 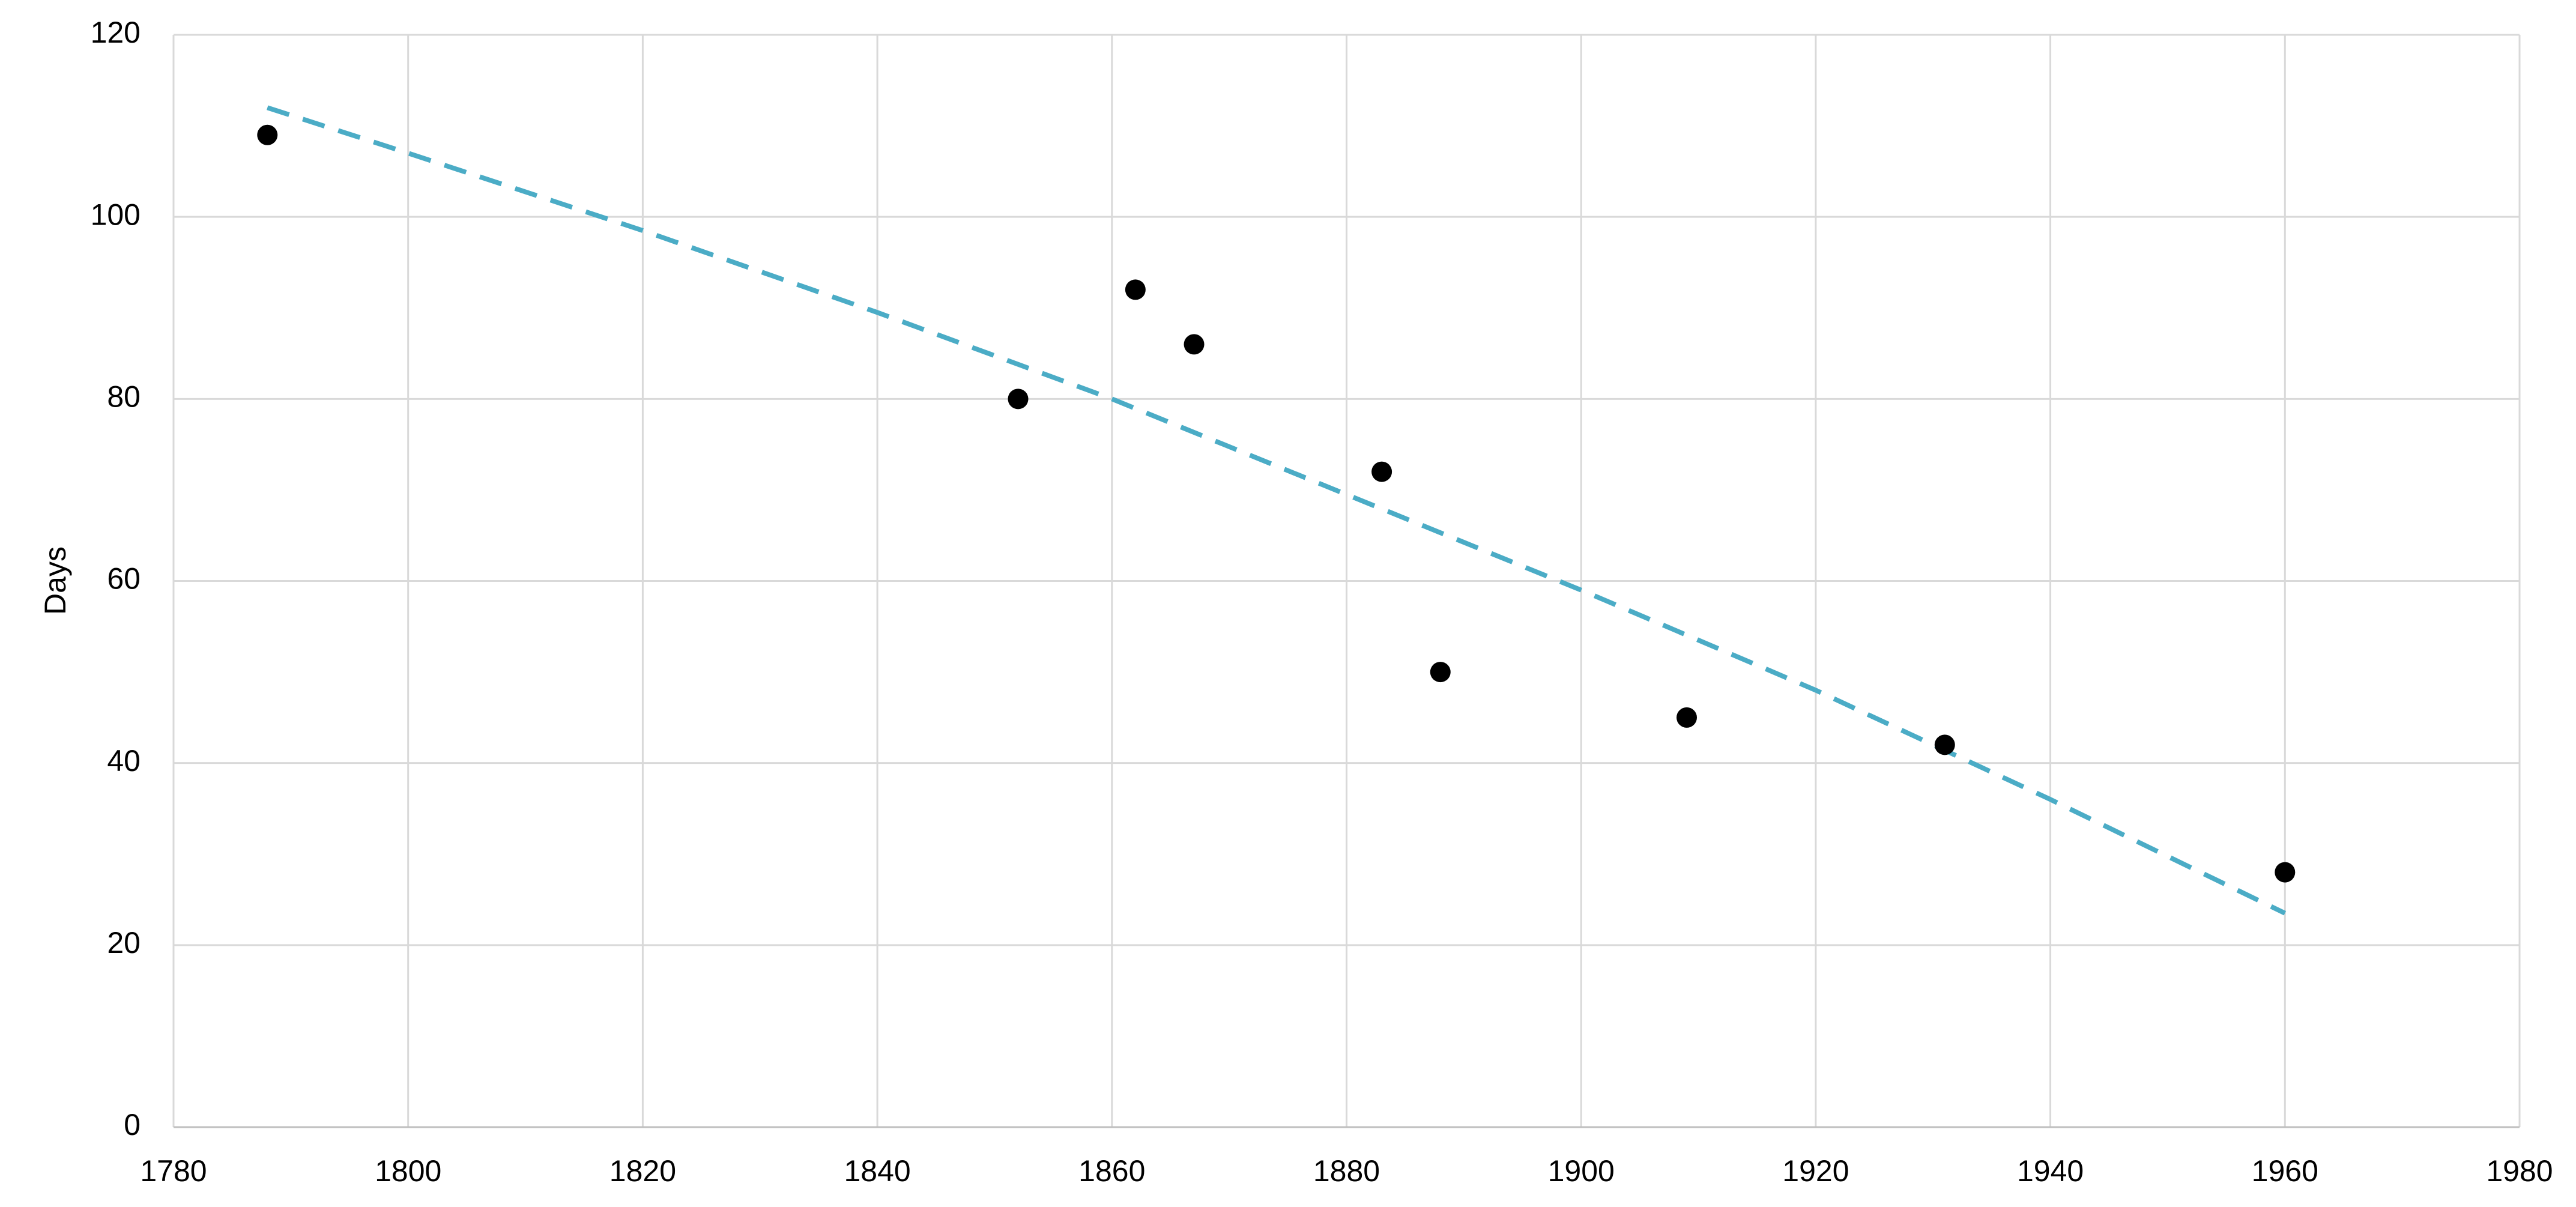 I want to click on x-tick-label: 1940, so click(x=2050, y=1171).